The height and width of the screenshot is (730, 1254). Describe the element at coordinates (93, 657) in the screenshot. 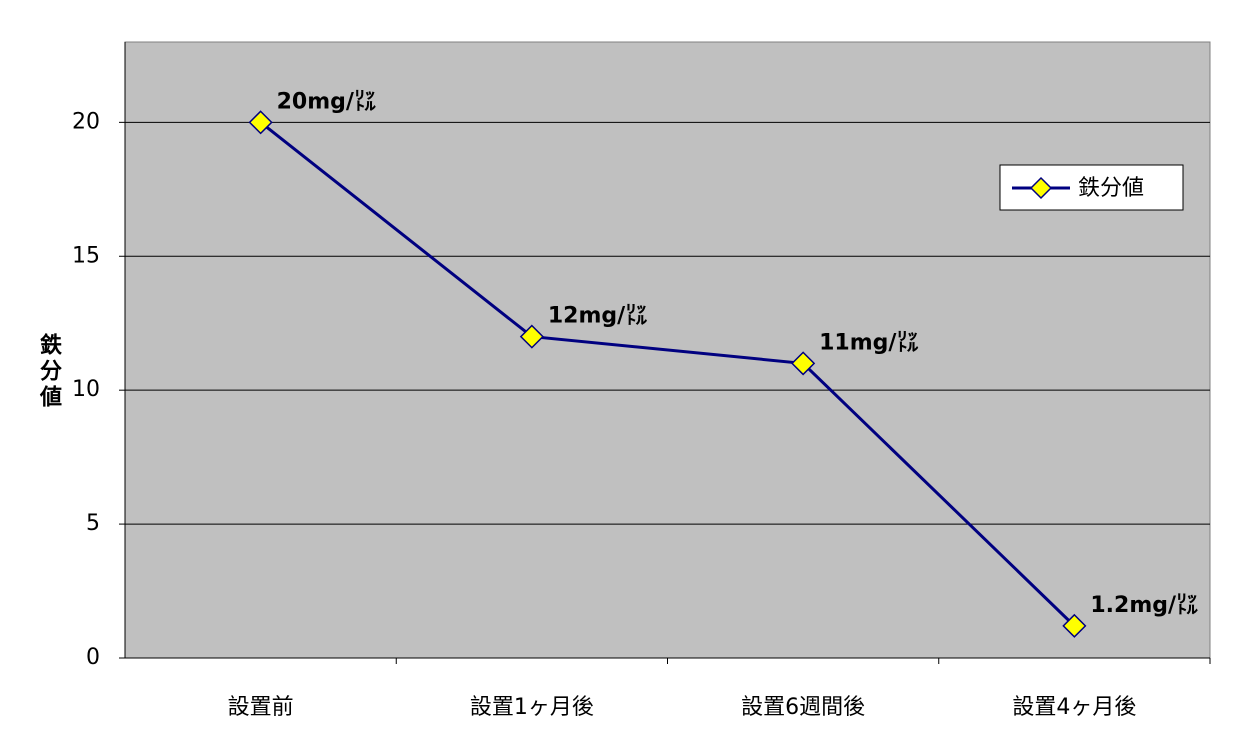

I see `y-tick-label: 0` at that location.